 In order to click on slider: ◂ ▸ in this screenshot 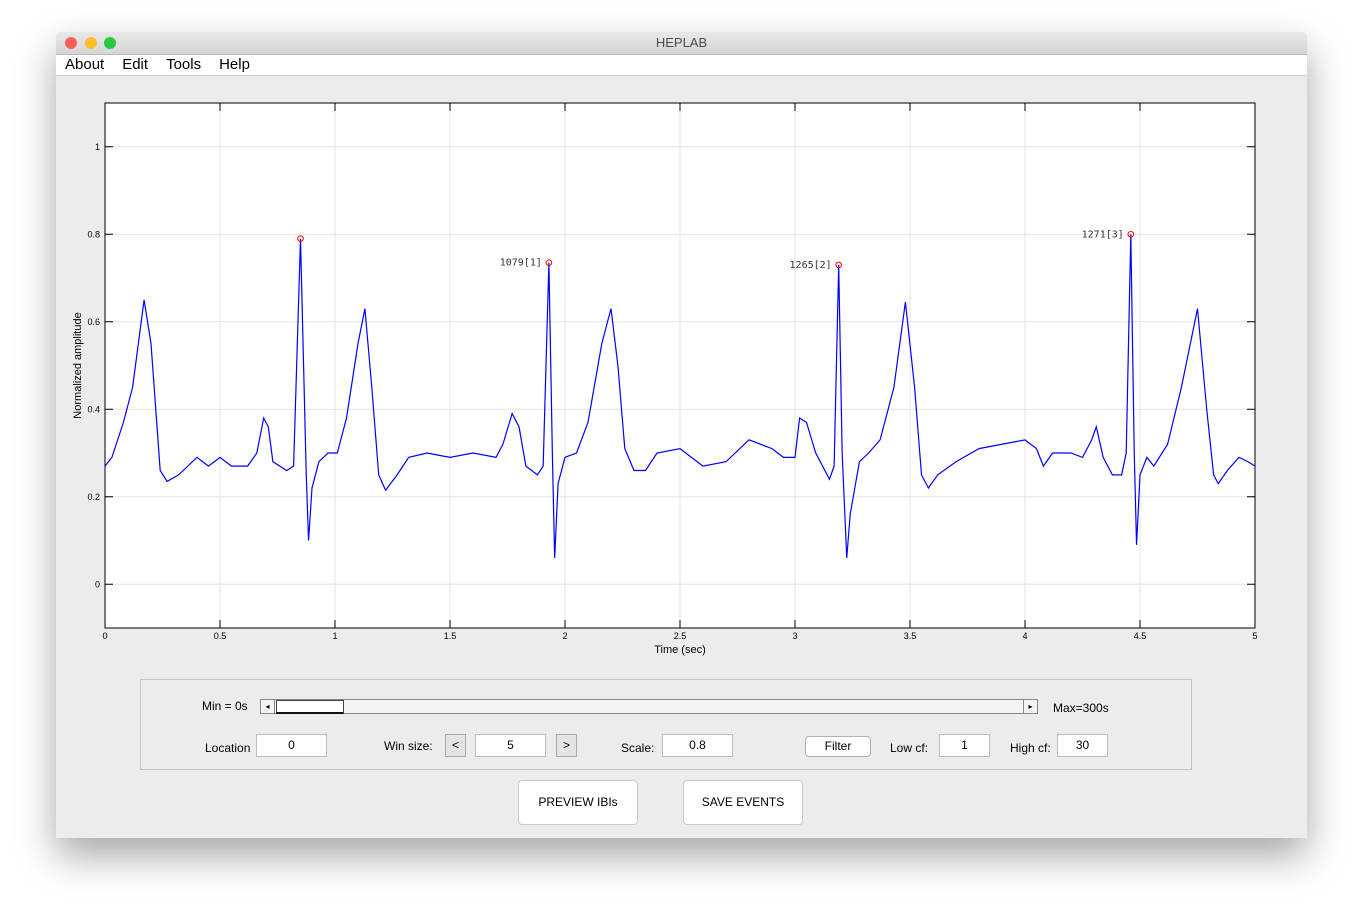, I will do `click(649, 706)`.